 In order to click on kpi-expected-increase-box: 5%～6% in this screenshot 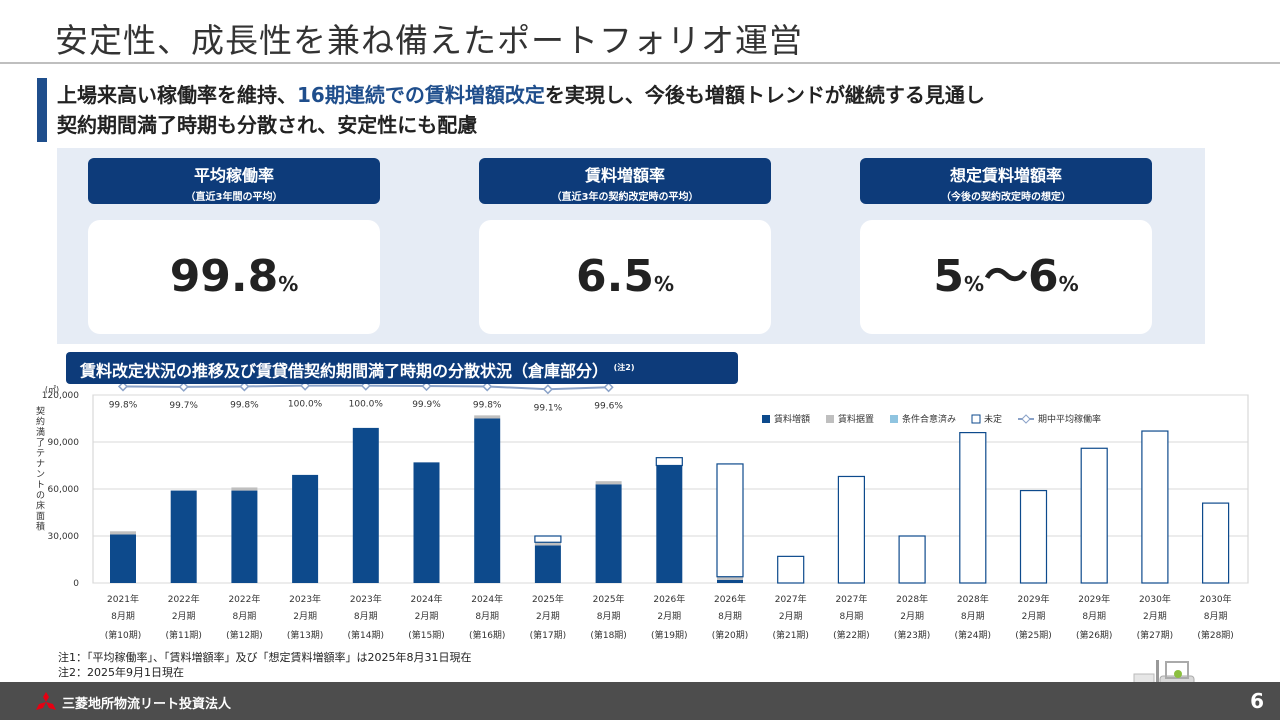, I will do `click(1006, 277)`.